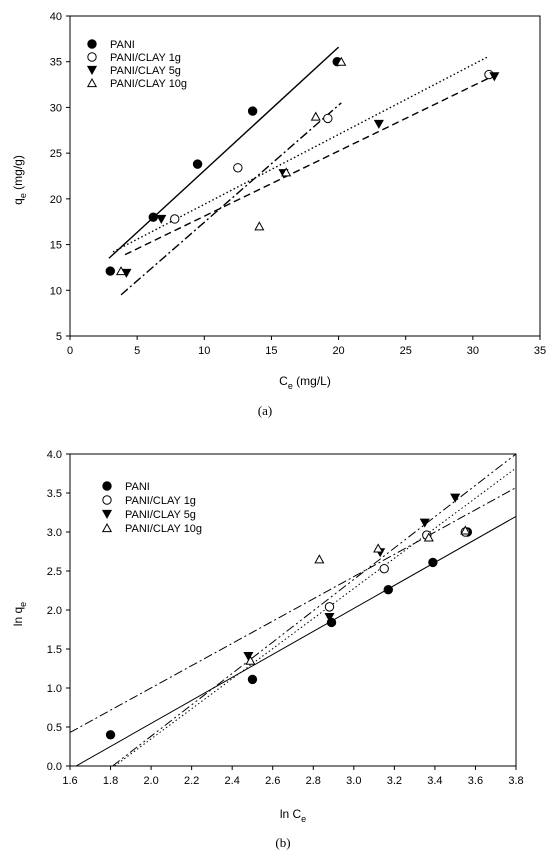 The height and width of the screenshot is (856, 550). What do you see at coordinates (272, 781) in the screenshot?
I see `x-tick-label: 2.6` at bounding box center [272, 781].